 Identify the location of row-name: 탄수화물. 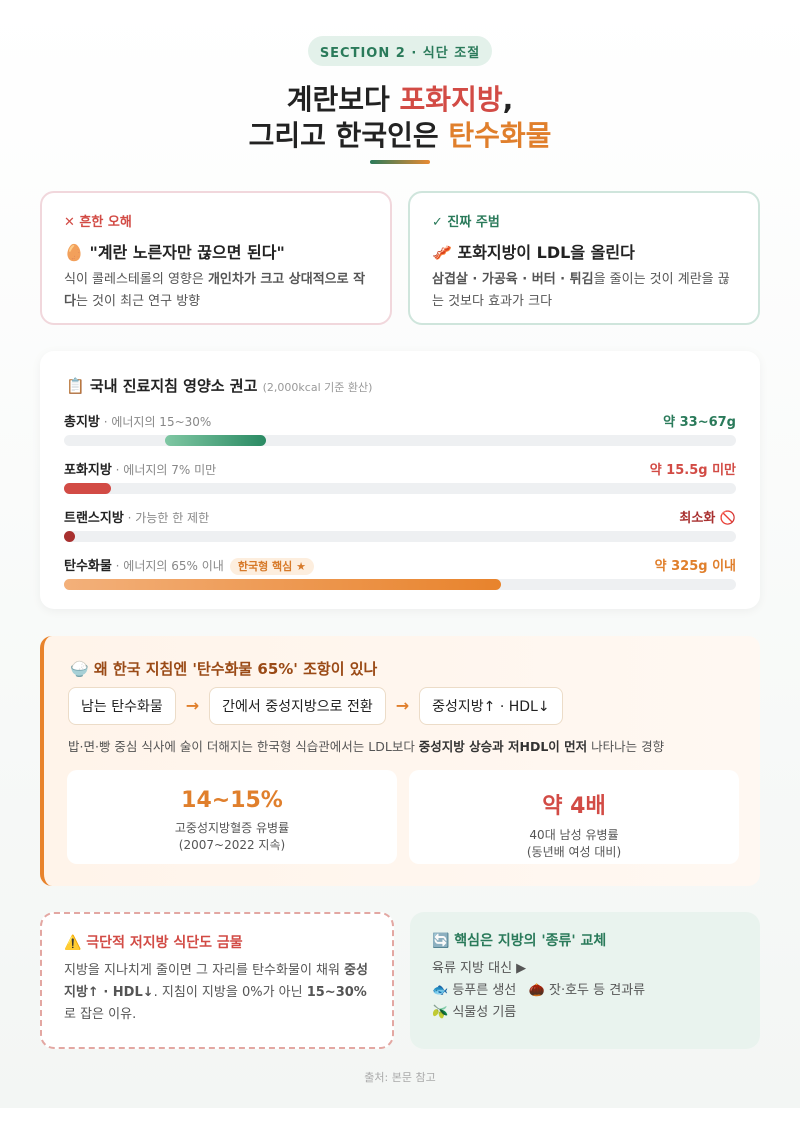
(88, 566).